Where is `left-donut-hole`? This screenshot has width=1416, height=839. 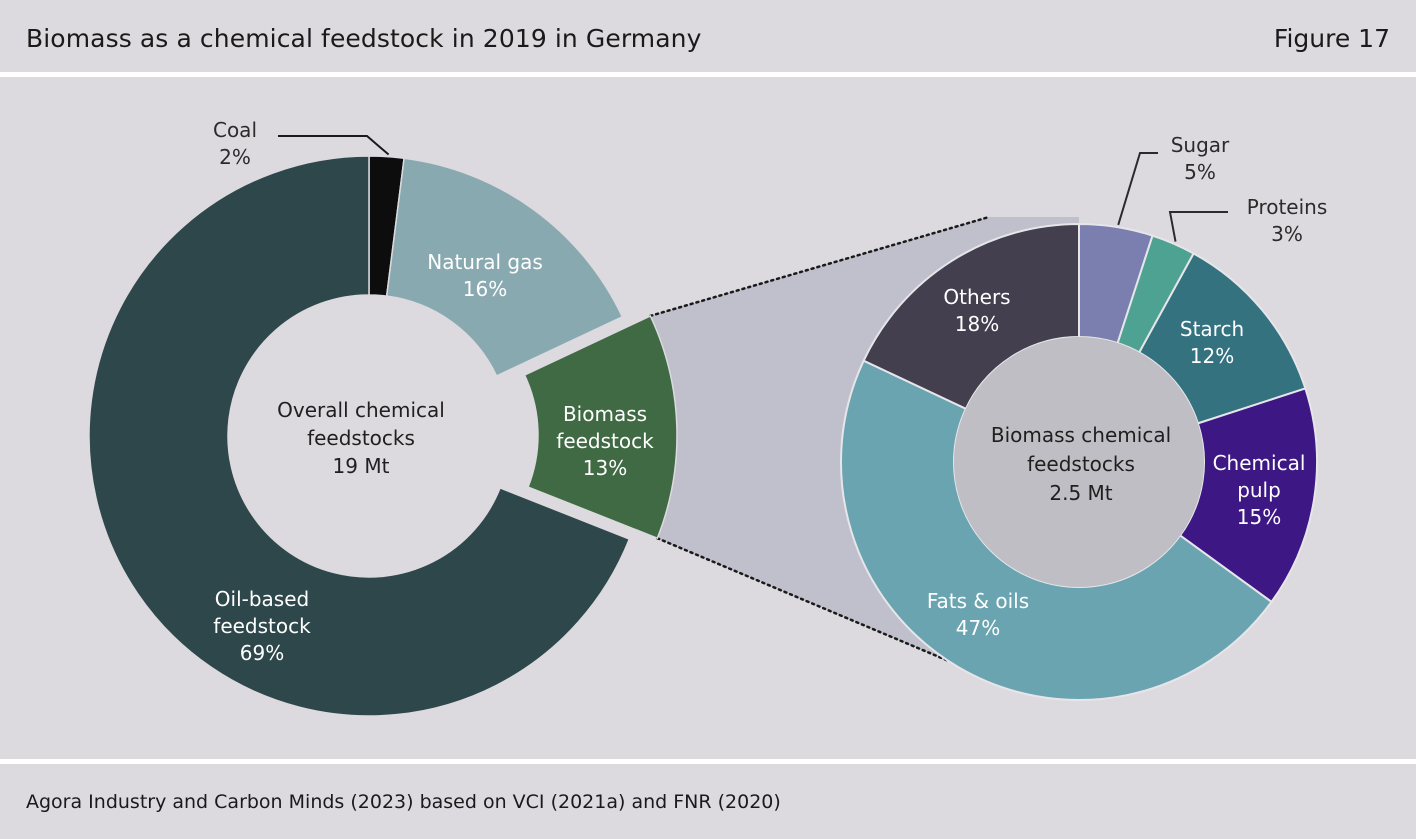
left-donut-hole is located at coordinates (369, 436).